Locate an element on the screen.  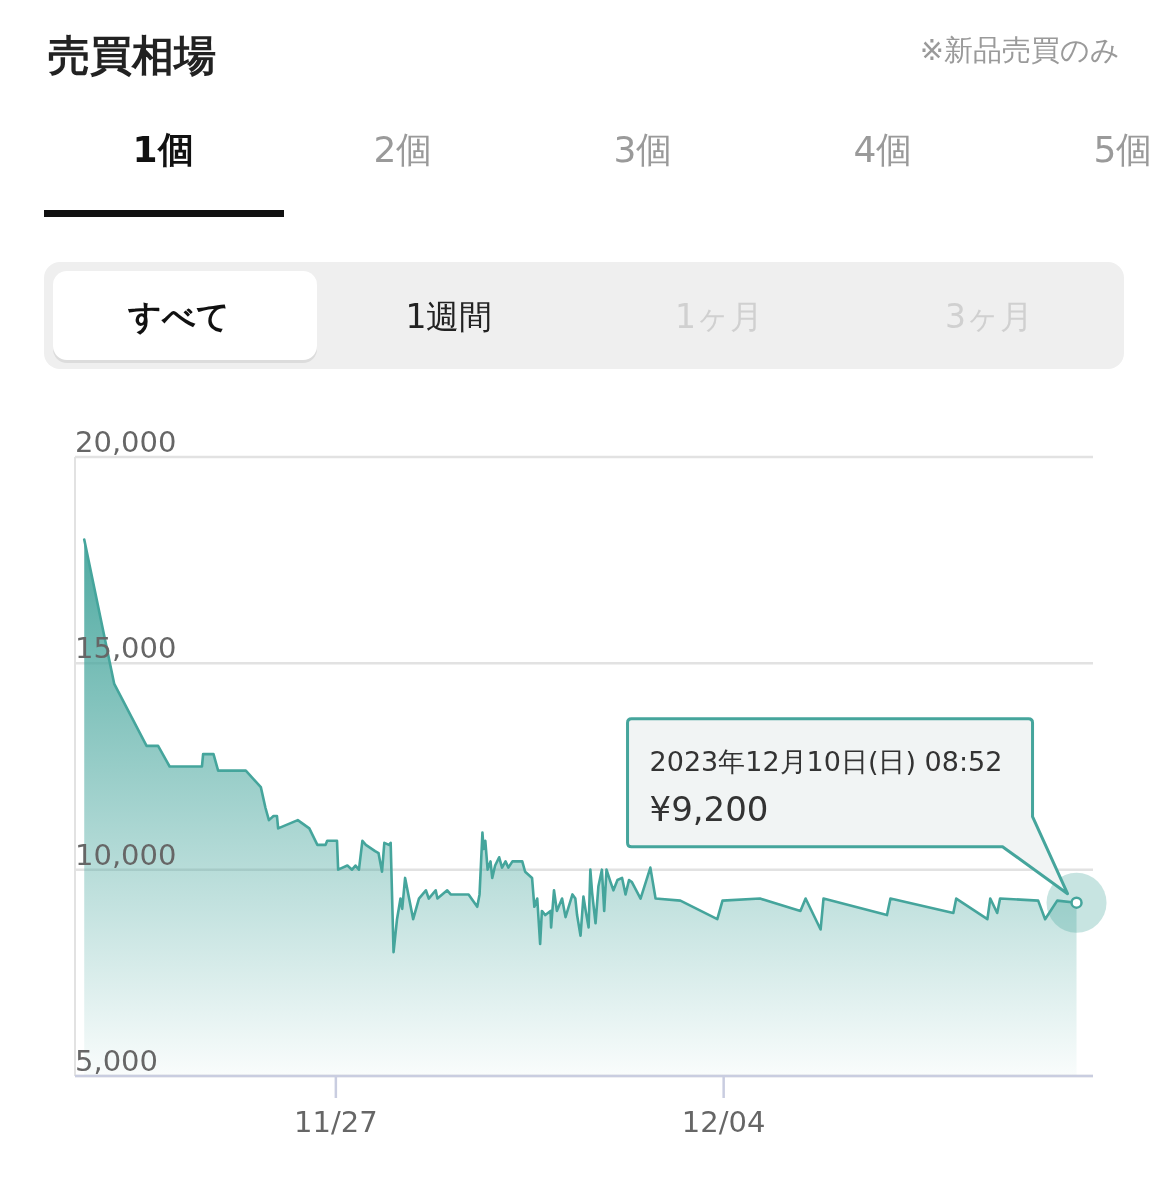
x-tick-label: 11/27 is located at coordinates (336, 1122).